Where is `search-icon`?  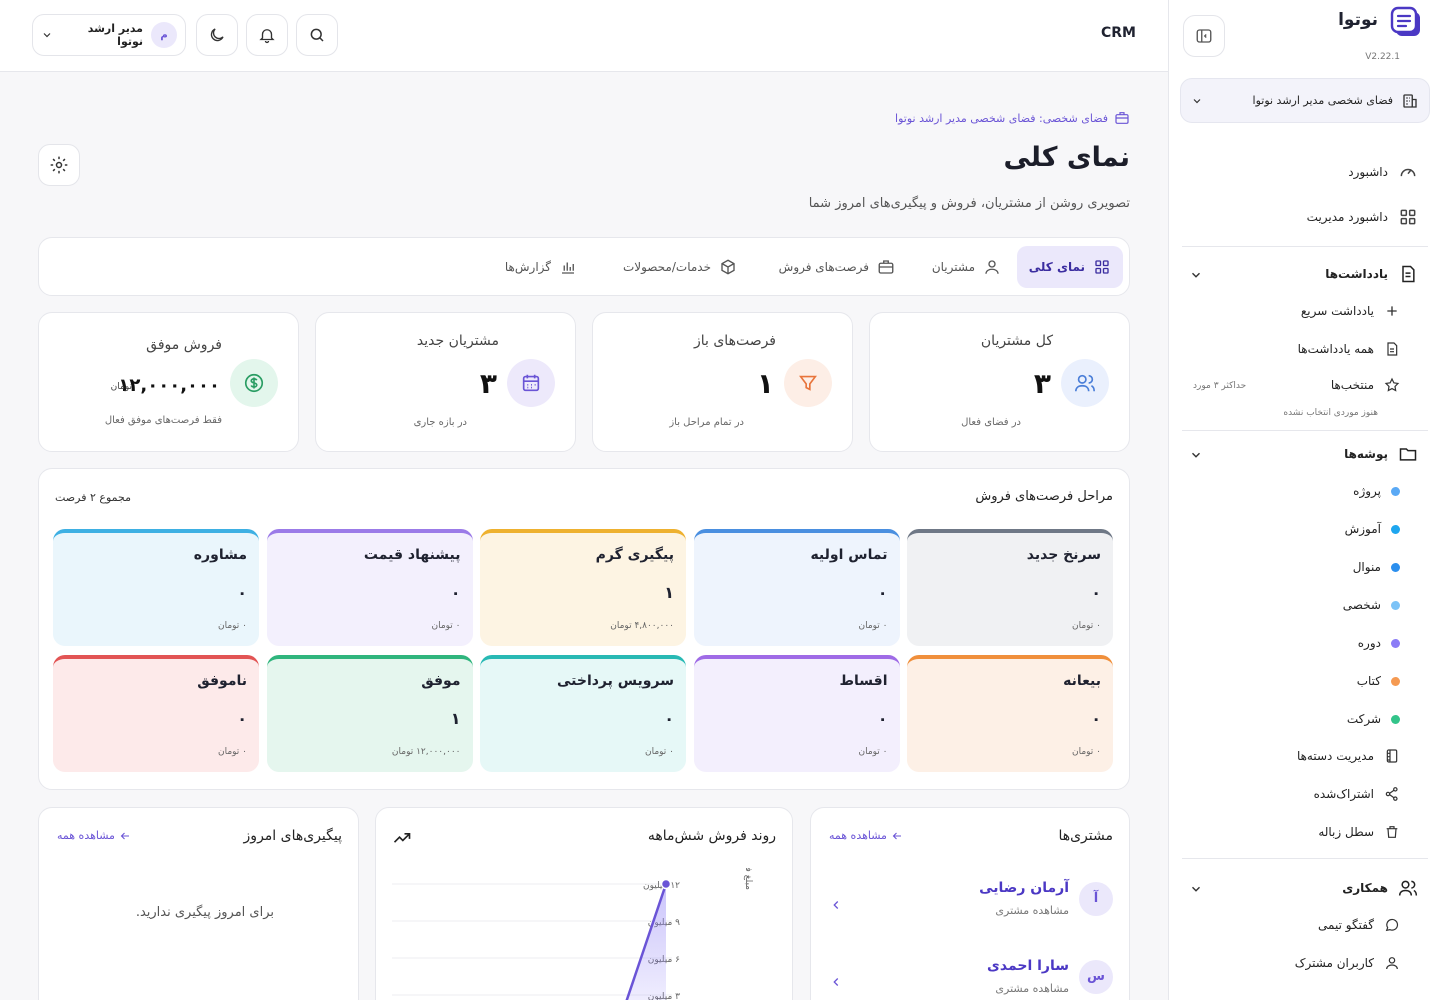 search-icon is located at coordinates (317, 35).